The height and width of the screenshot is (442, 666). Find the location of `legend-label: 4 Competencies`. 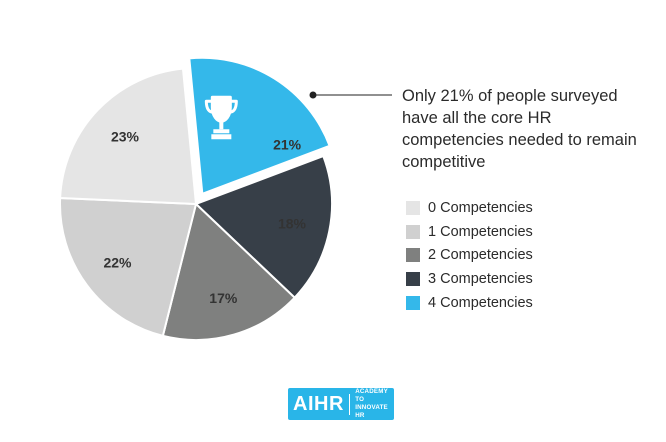

legend-label: 4 Competencies is located at coordinates (480, 302).